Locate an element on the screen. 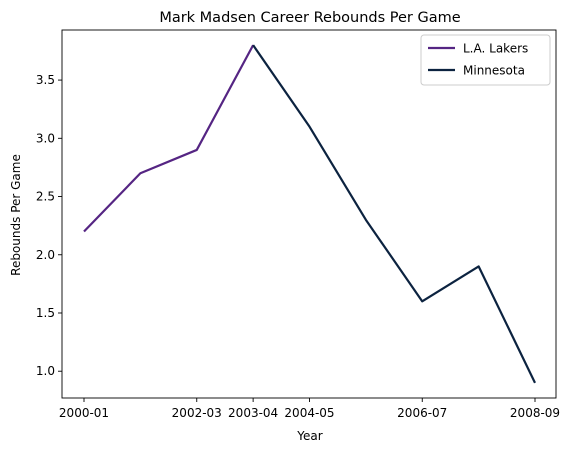 Image resolution: width=570 pixels, height=457 pixels. y-axis-label: Rebounds Per Game is located at coordinates (16, 215).